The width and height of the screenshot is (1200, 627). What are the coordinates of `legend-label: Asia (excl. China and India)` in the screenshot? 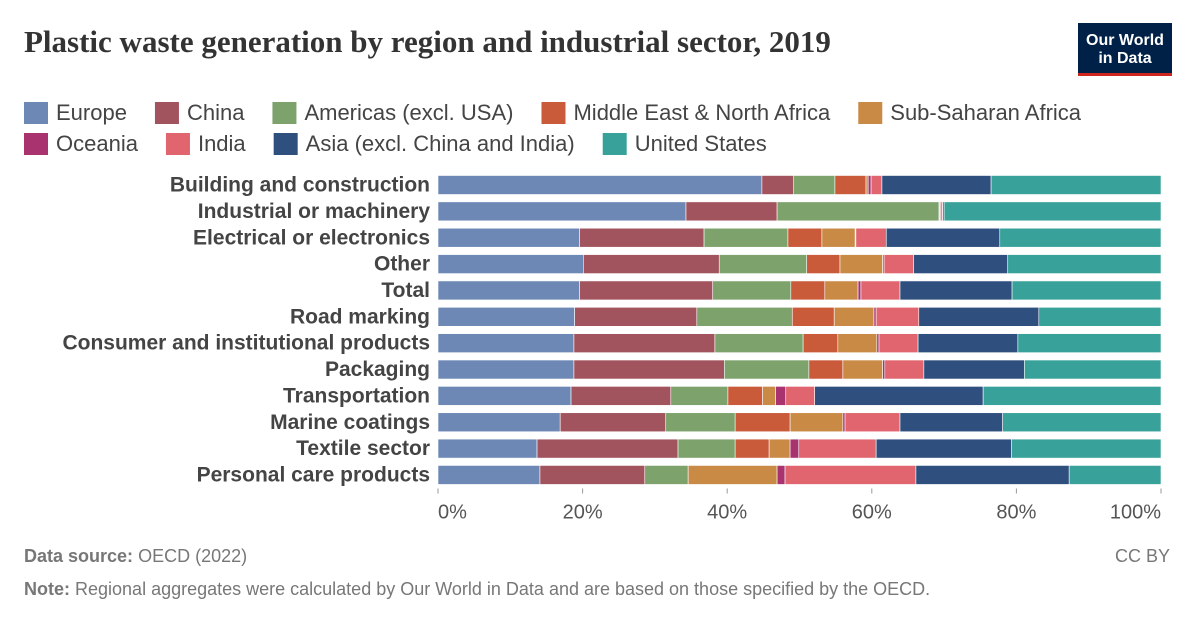 It's located at (440, 143).